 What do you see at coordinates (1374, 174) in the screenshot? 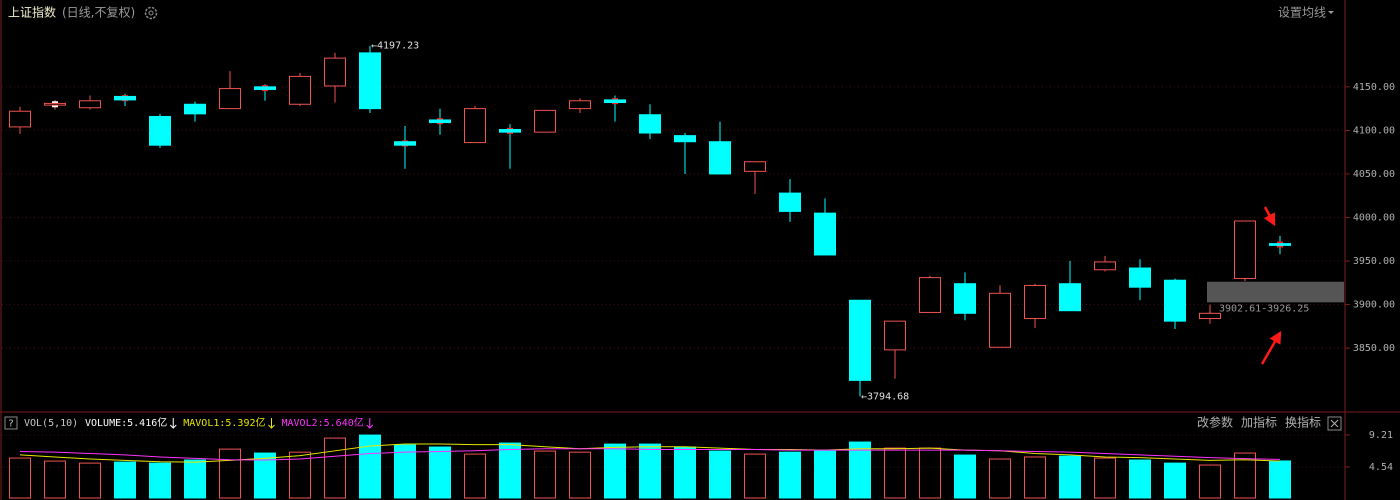
I see `y-tick-label: 4050.00` at bounding box center [1374, 174].